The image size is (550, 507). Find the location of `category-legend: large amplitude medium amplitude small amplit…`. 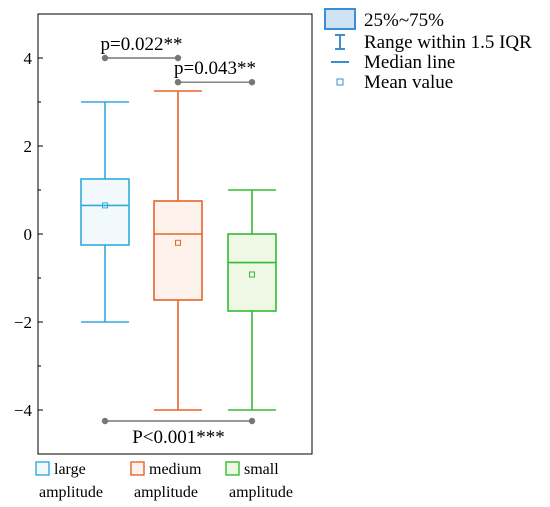

category-legend: large amplitude medium amplitude small amplit… is located at coordinates (164, 481).